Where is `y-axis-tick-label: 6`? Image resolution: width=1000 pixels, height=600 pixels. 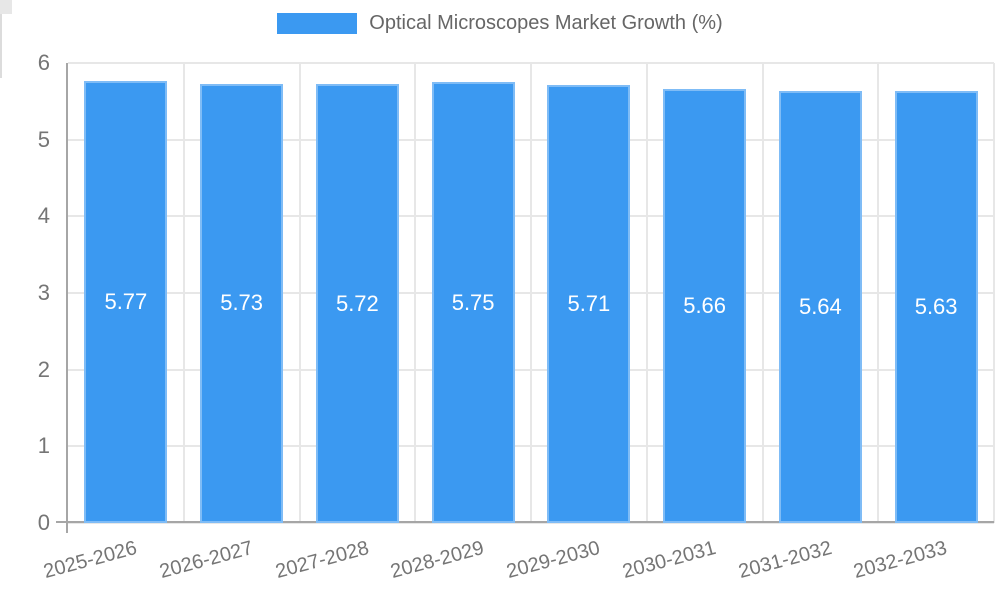
y-axis-tick-label: 6 is located at coordinates (43, 62).